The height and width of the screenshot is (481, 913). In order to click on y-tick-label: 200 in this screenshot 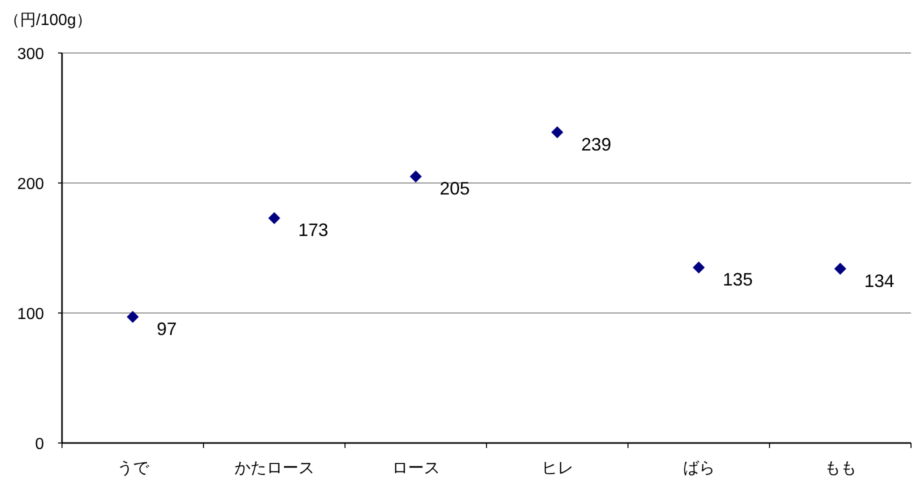, I will do `click(30, 184)`.